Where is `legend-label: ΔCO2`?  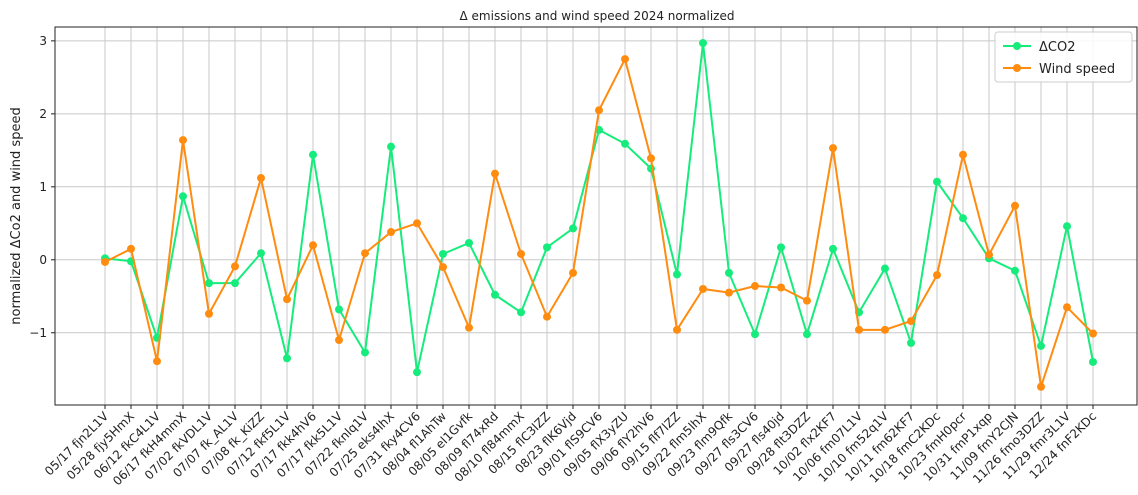 legend-label: ΔCO2 is located at coordinates (1057, 47).